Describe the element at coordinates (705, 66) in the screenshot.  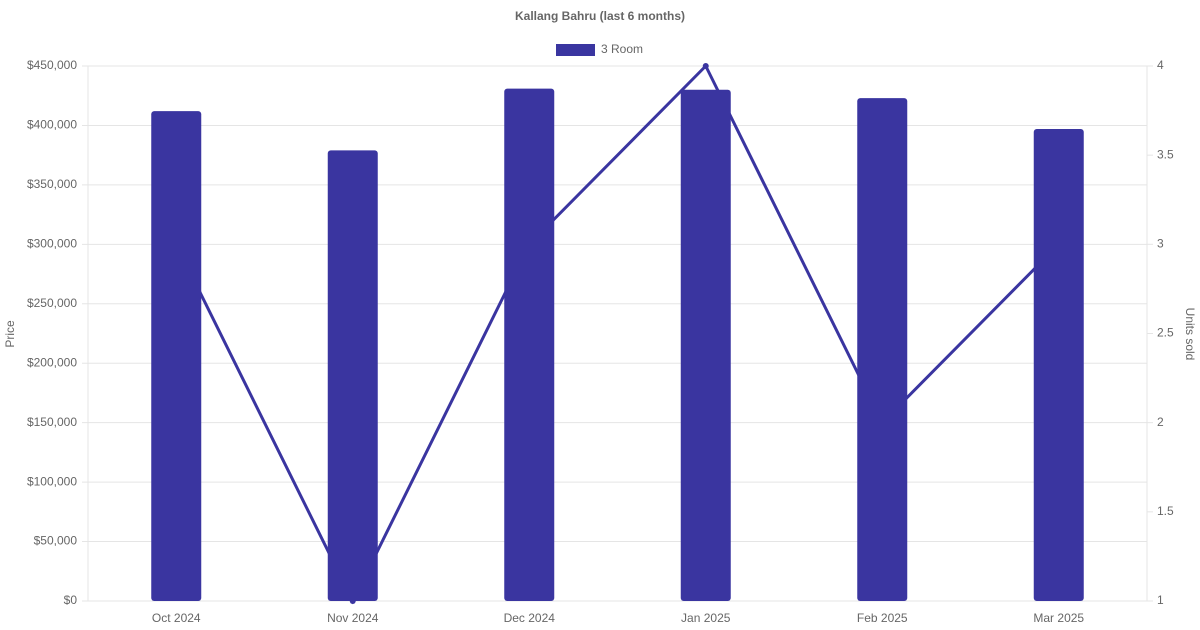
I see `line-point` at that location.